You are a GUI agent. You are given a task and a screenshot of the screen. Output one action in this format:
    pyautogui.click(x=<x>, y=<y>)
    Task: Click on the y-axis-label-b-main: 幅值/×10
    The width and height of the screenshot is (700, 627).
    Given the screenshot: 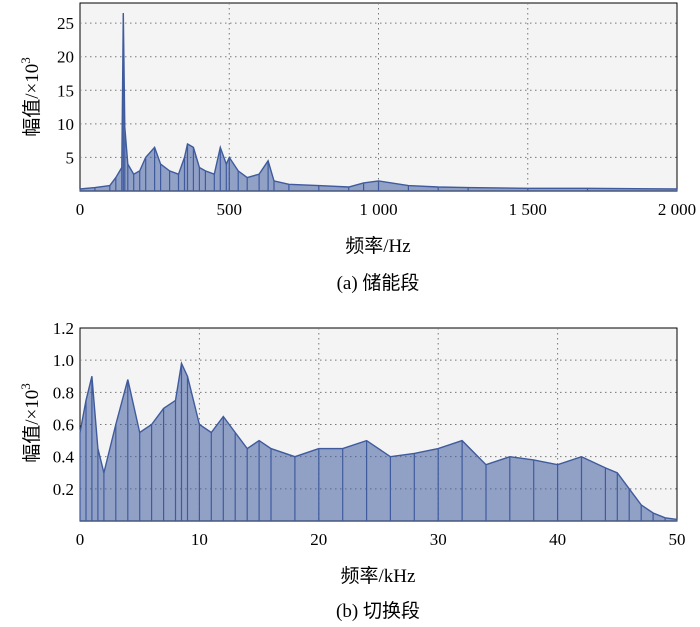 What is the action you would take?
    pyautogui.click(x=32, y=426)
    